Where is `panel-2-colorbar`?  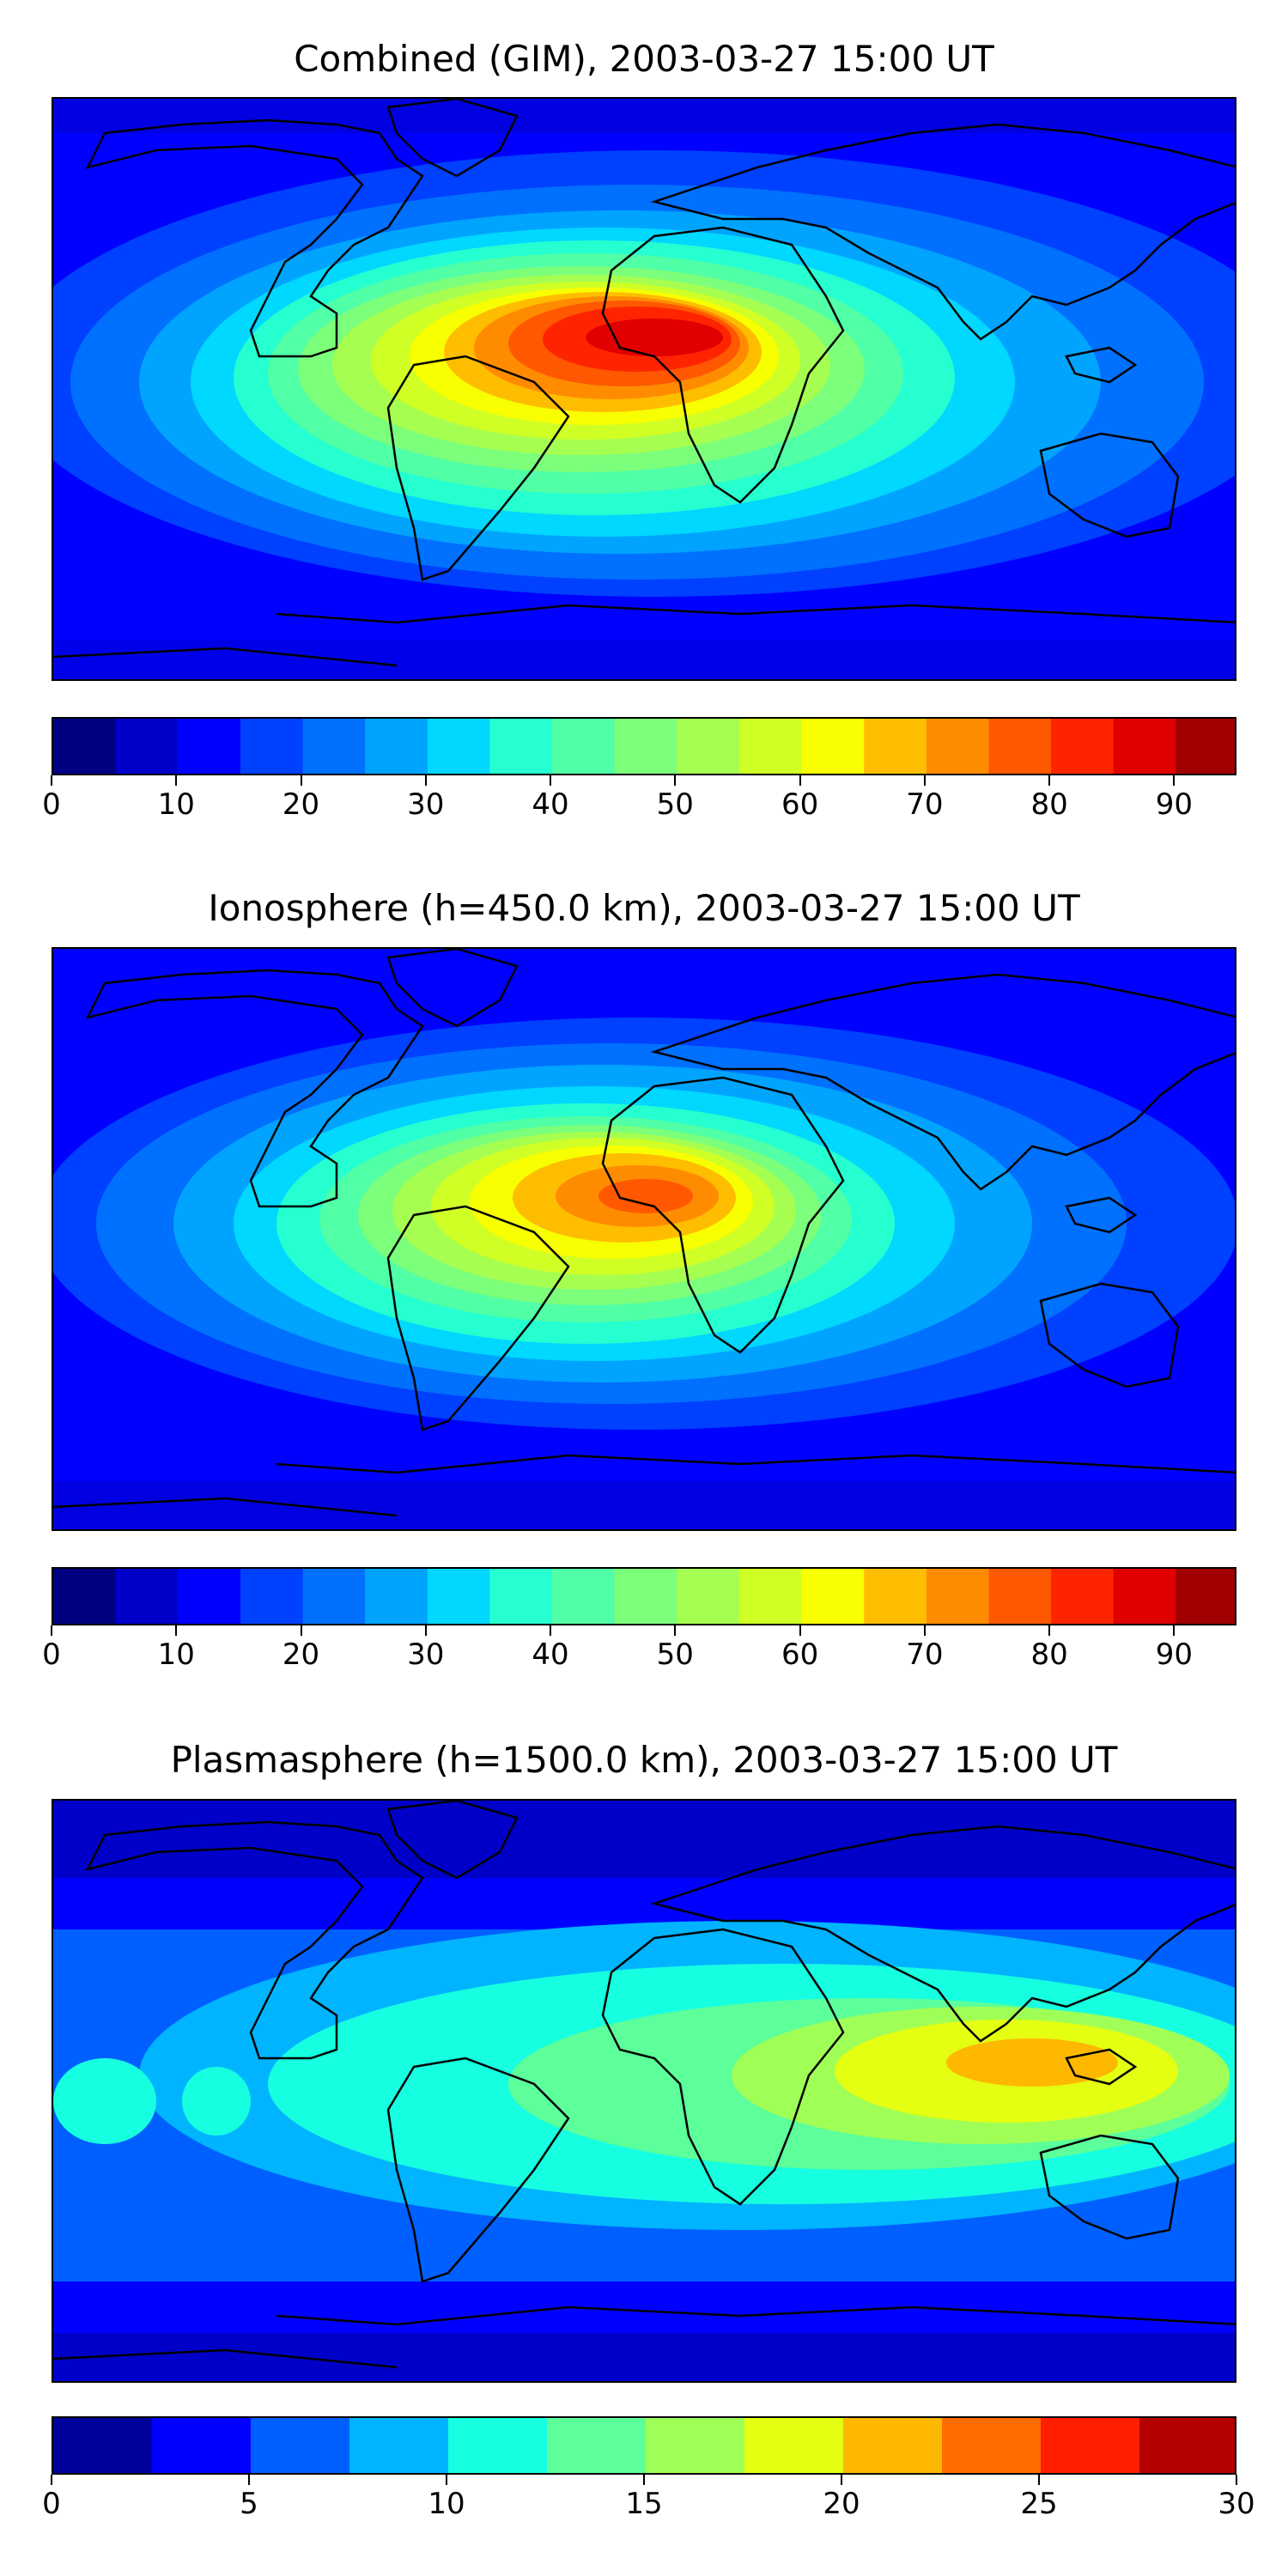
panel-2-colorbar is located at coordinates (644, 1596).